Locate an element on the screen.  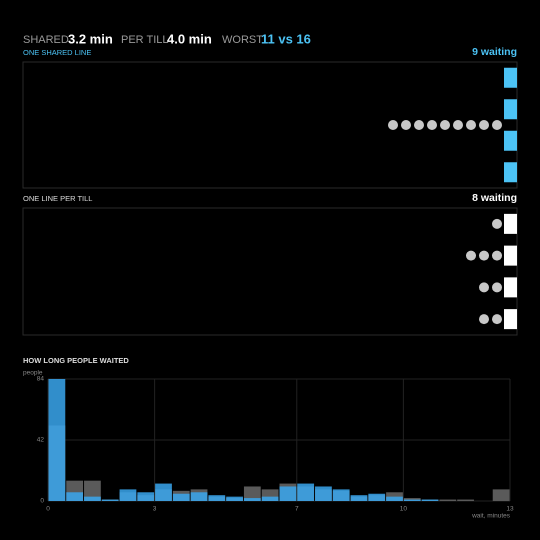
x-tick-label: 13 is located at coordinates (510, 509).